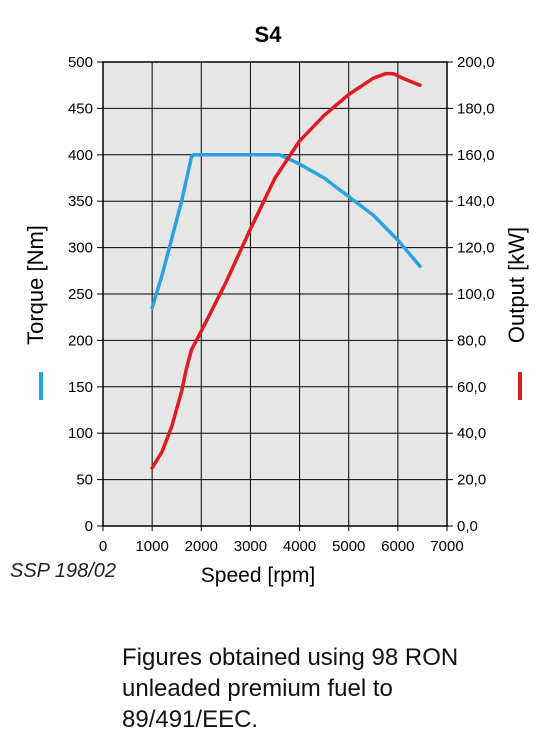 The width and height of the screenshot is (550, 743). I want to click on y-left-tick-label: 300, so click(80, 248).